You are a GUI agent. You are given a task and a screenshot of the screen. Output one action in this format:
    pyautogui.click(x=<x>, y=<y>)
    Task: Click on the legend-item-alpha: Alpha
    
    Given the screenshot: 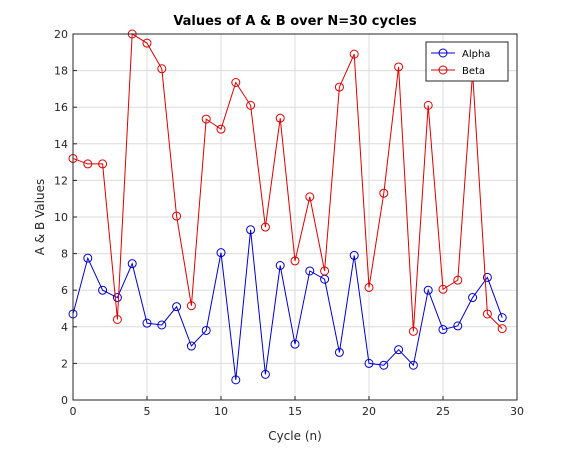 What is the action you would take?
    pyautogui.click(x=460, y=54)
    